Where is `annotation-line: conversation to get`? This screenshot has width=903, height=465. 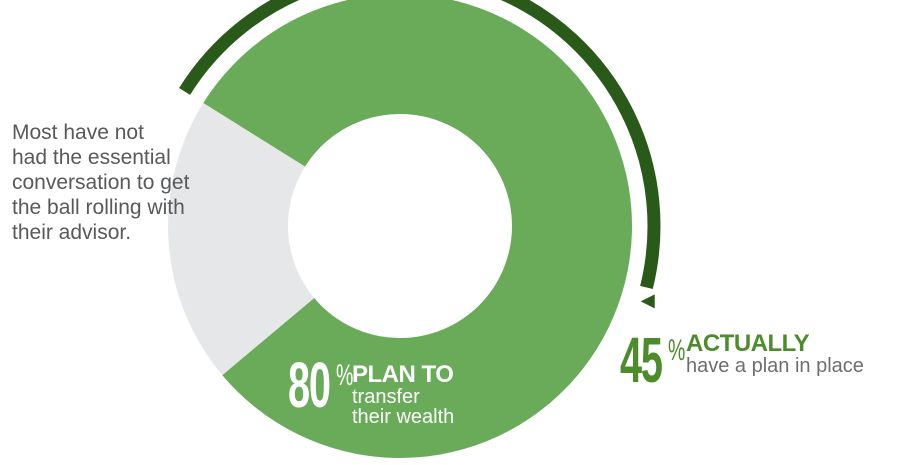 annotation-line: conversation to get is located at coordinates (101, 182).